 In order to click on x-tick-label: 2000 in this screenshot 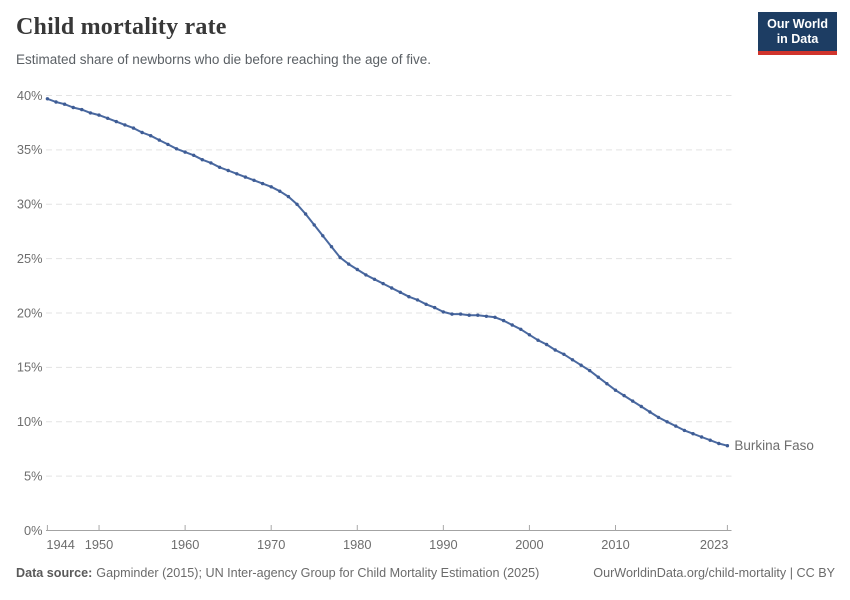, I will do `click(529, 544)`.